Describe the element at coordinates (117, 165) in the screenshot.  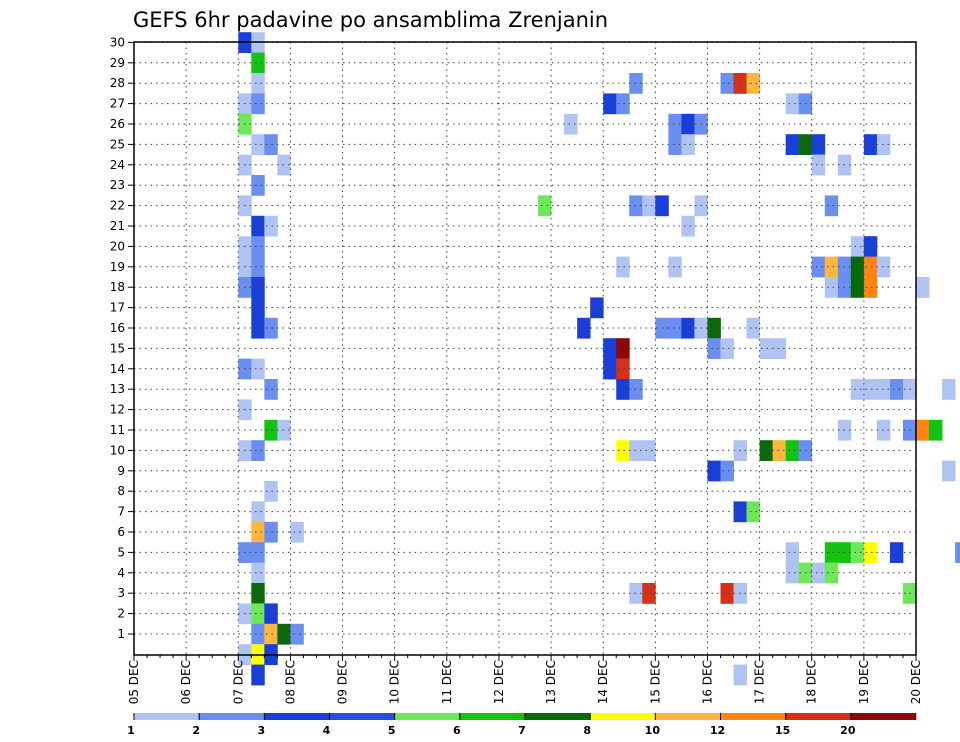
I see `y-tick-label: 24` at that location.